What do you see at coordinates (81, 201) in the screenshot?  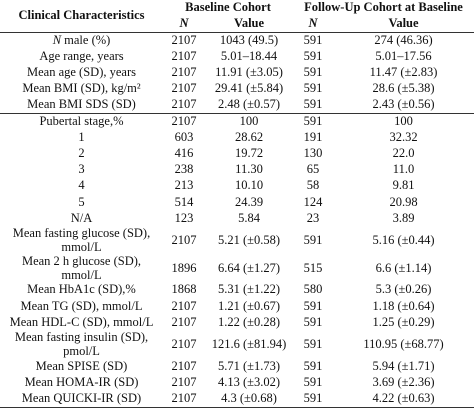 I see `row-label: 5` at bounding box center [81, 201].